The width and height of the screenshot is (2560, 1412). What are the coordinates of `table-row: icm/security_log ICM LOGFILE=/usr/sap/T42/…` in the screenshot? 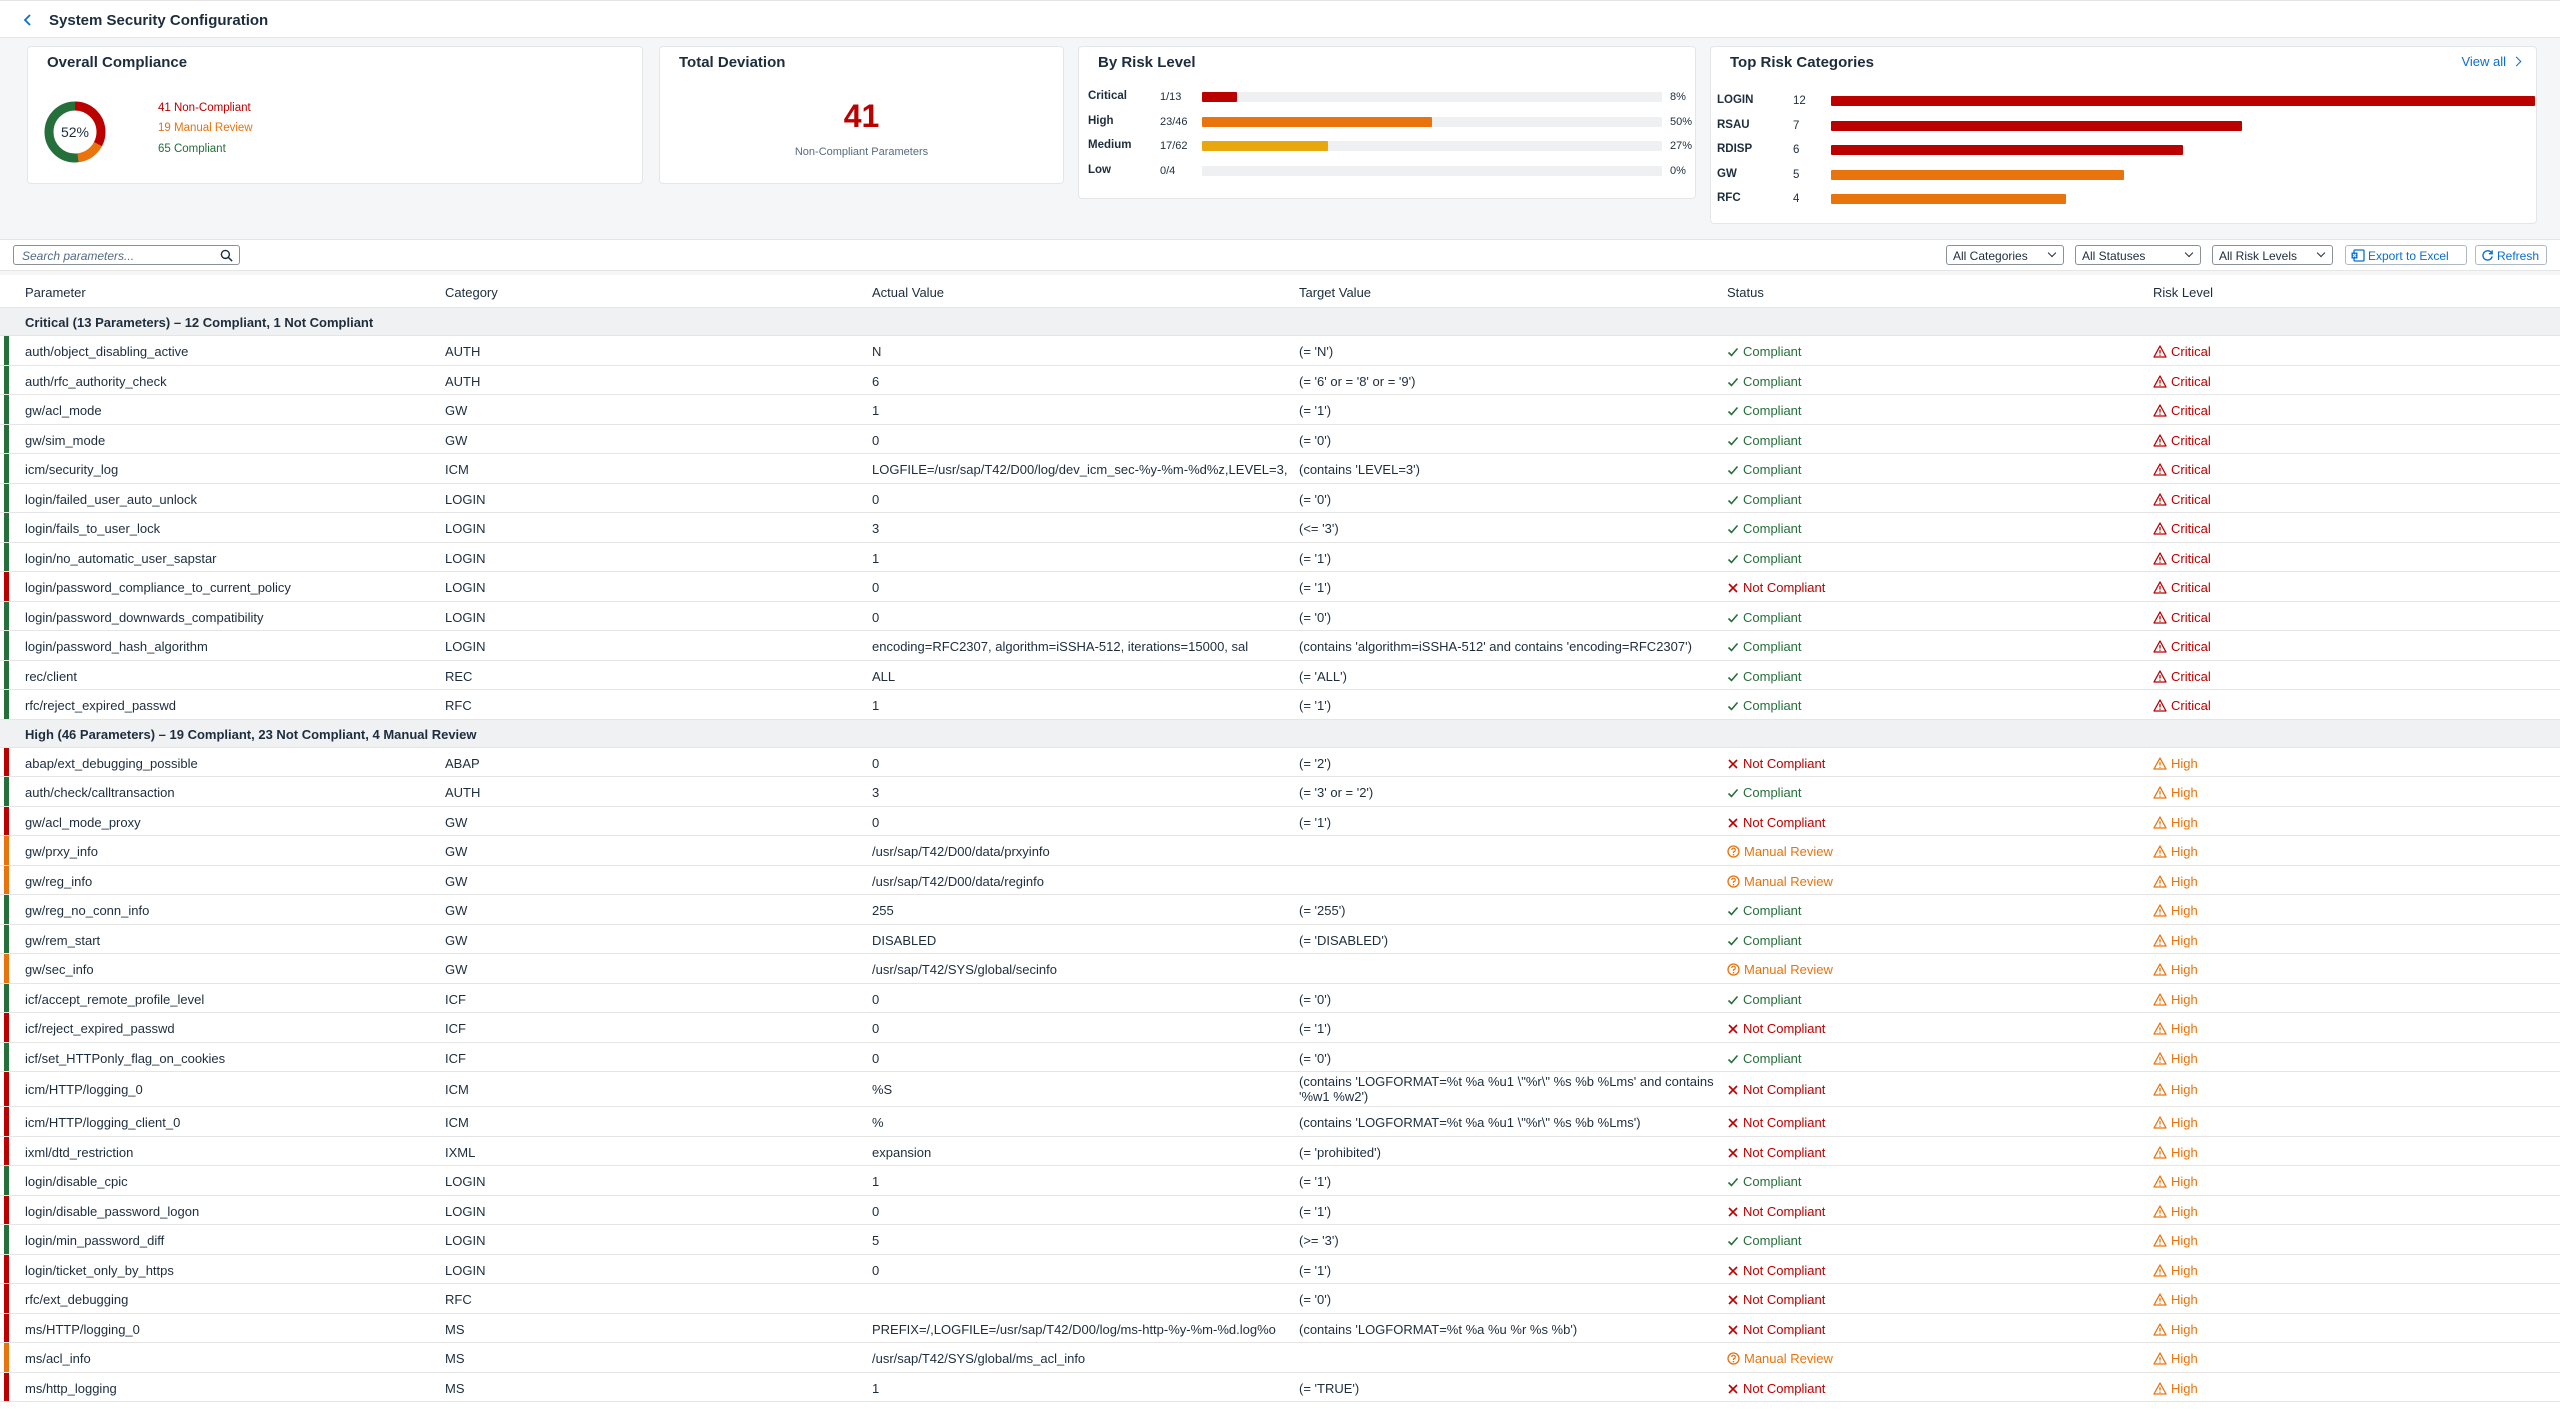 It's located at (1280, 469).